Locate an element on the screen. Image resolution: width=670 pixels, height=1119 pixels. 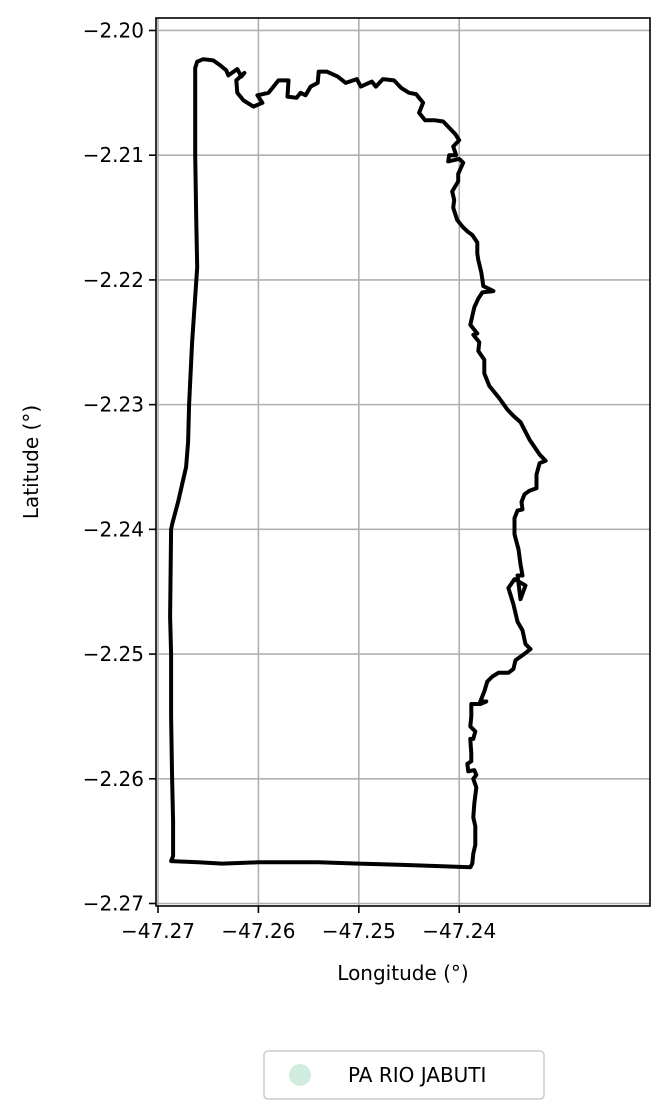
x-tick-label: −47.27 is located at coordinates (158, 931).